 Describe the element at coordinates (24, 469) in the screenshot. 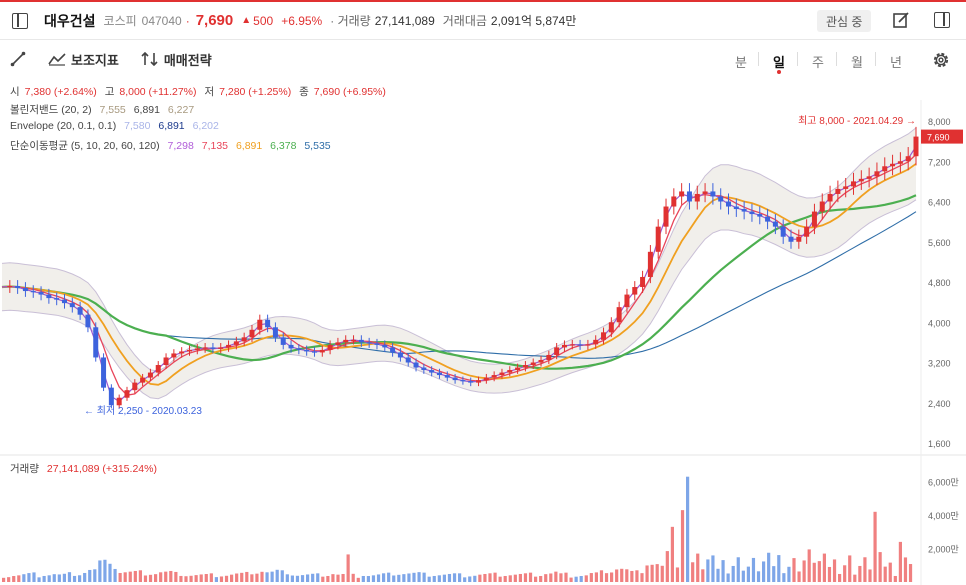

I see `volume-legend-label: 거래량` at that location.